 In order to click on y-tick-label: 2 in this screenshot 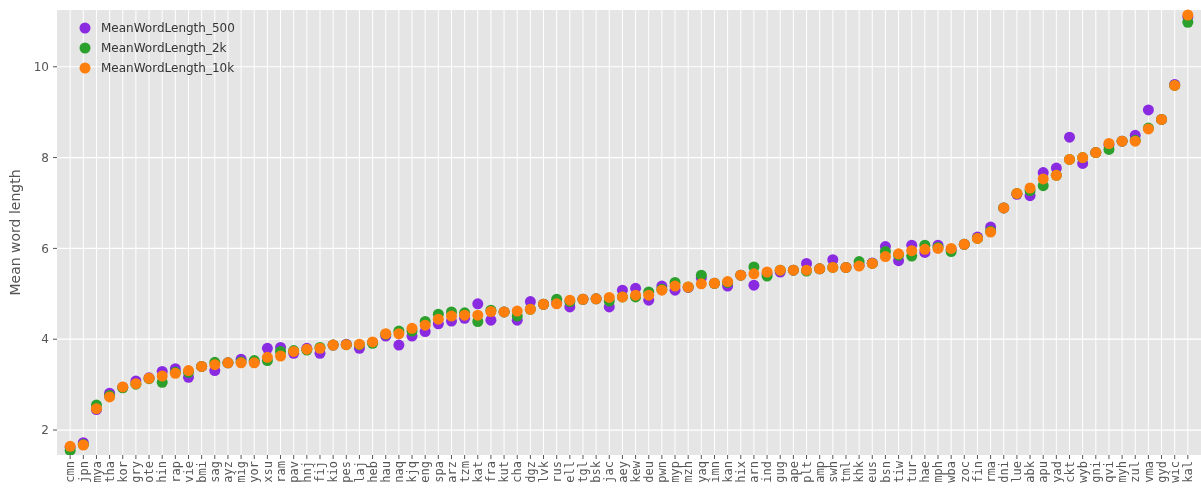, I will do `click(45, 430)`.